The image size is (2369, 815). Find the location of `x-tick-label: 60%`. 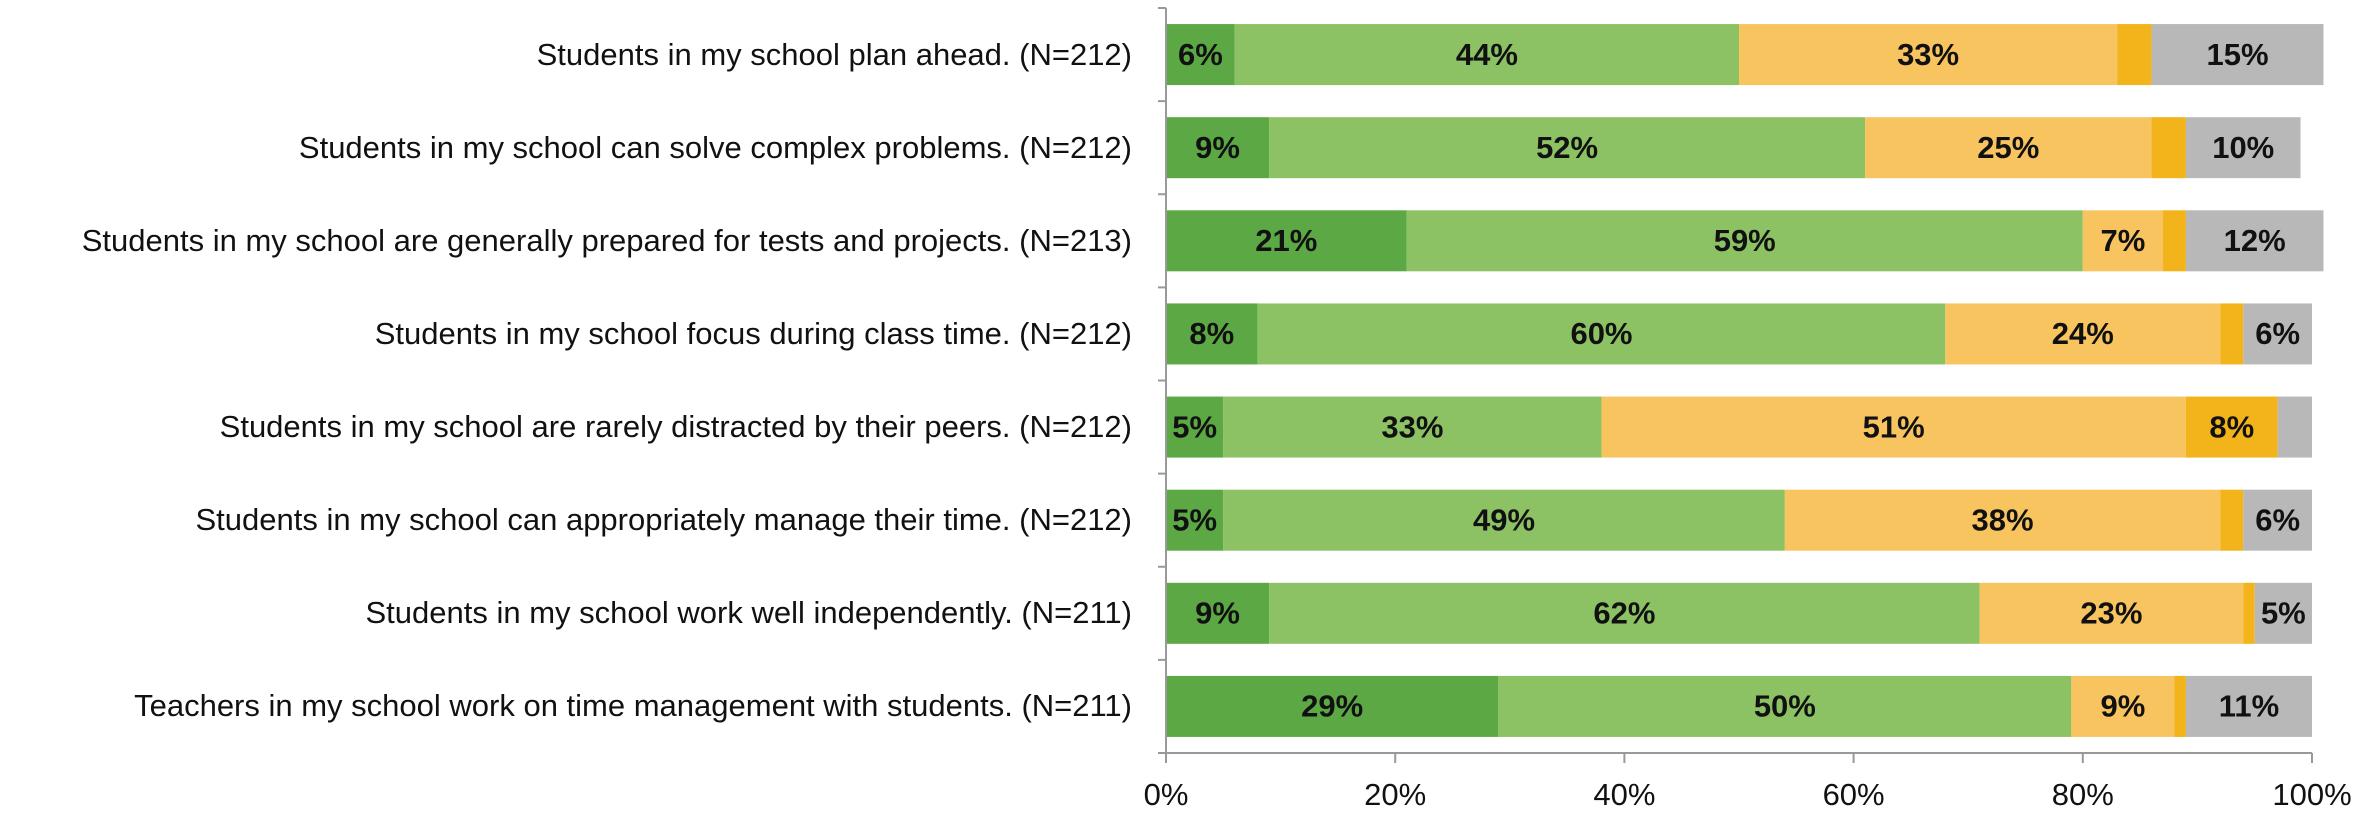

x-tick-label: 60% is located at coordinates (1854, 794).